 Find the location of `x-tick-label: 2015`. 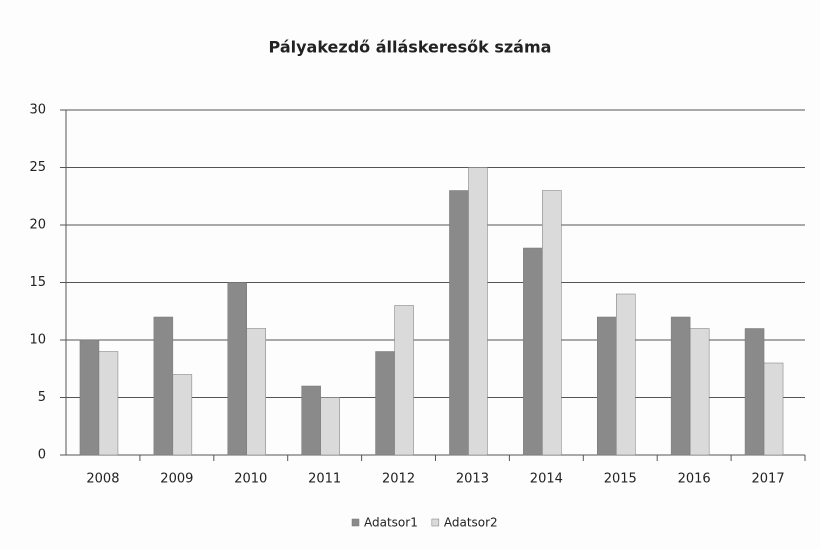

x-tick-label: 2015 is located at coordinates (620, 479).